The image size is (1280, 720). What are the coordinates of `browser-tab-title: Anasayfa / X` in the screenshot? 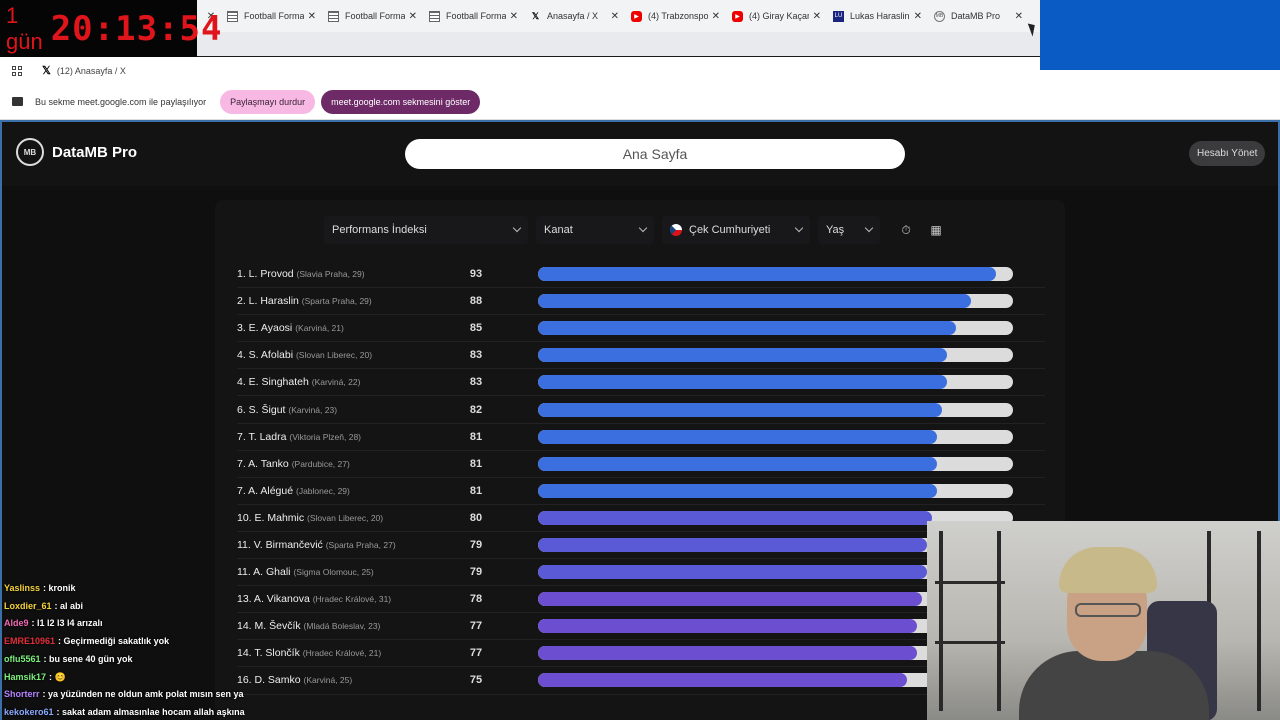 It's located at (573, 16).